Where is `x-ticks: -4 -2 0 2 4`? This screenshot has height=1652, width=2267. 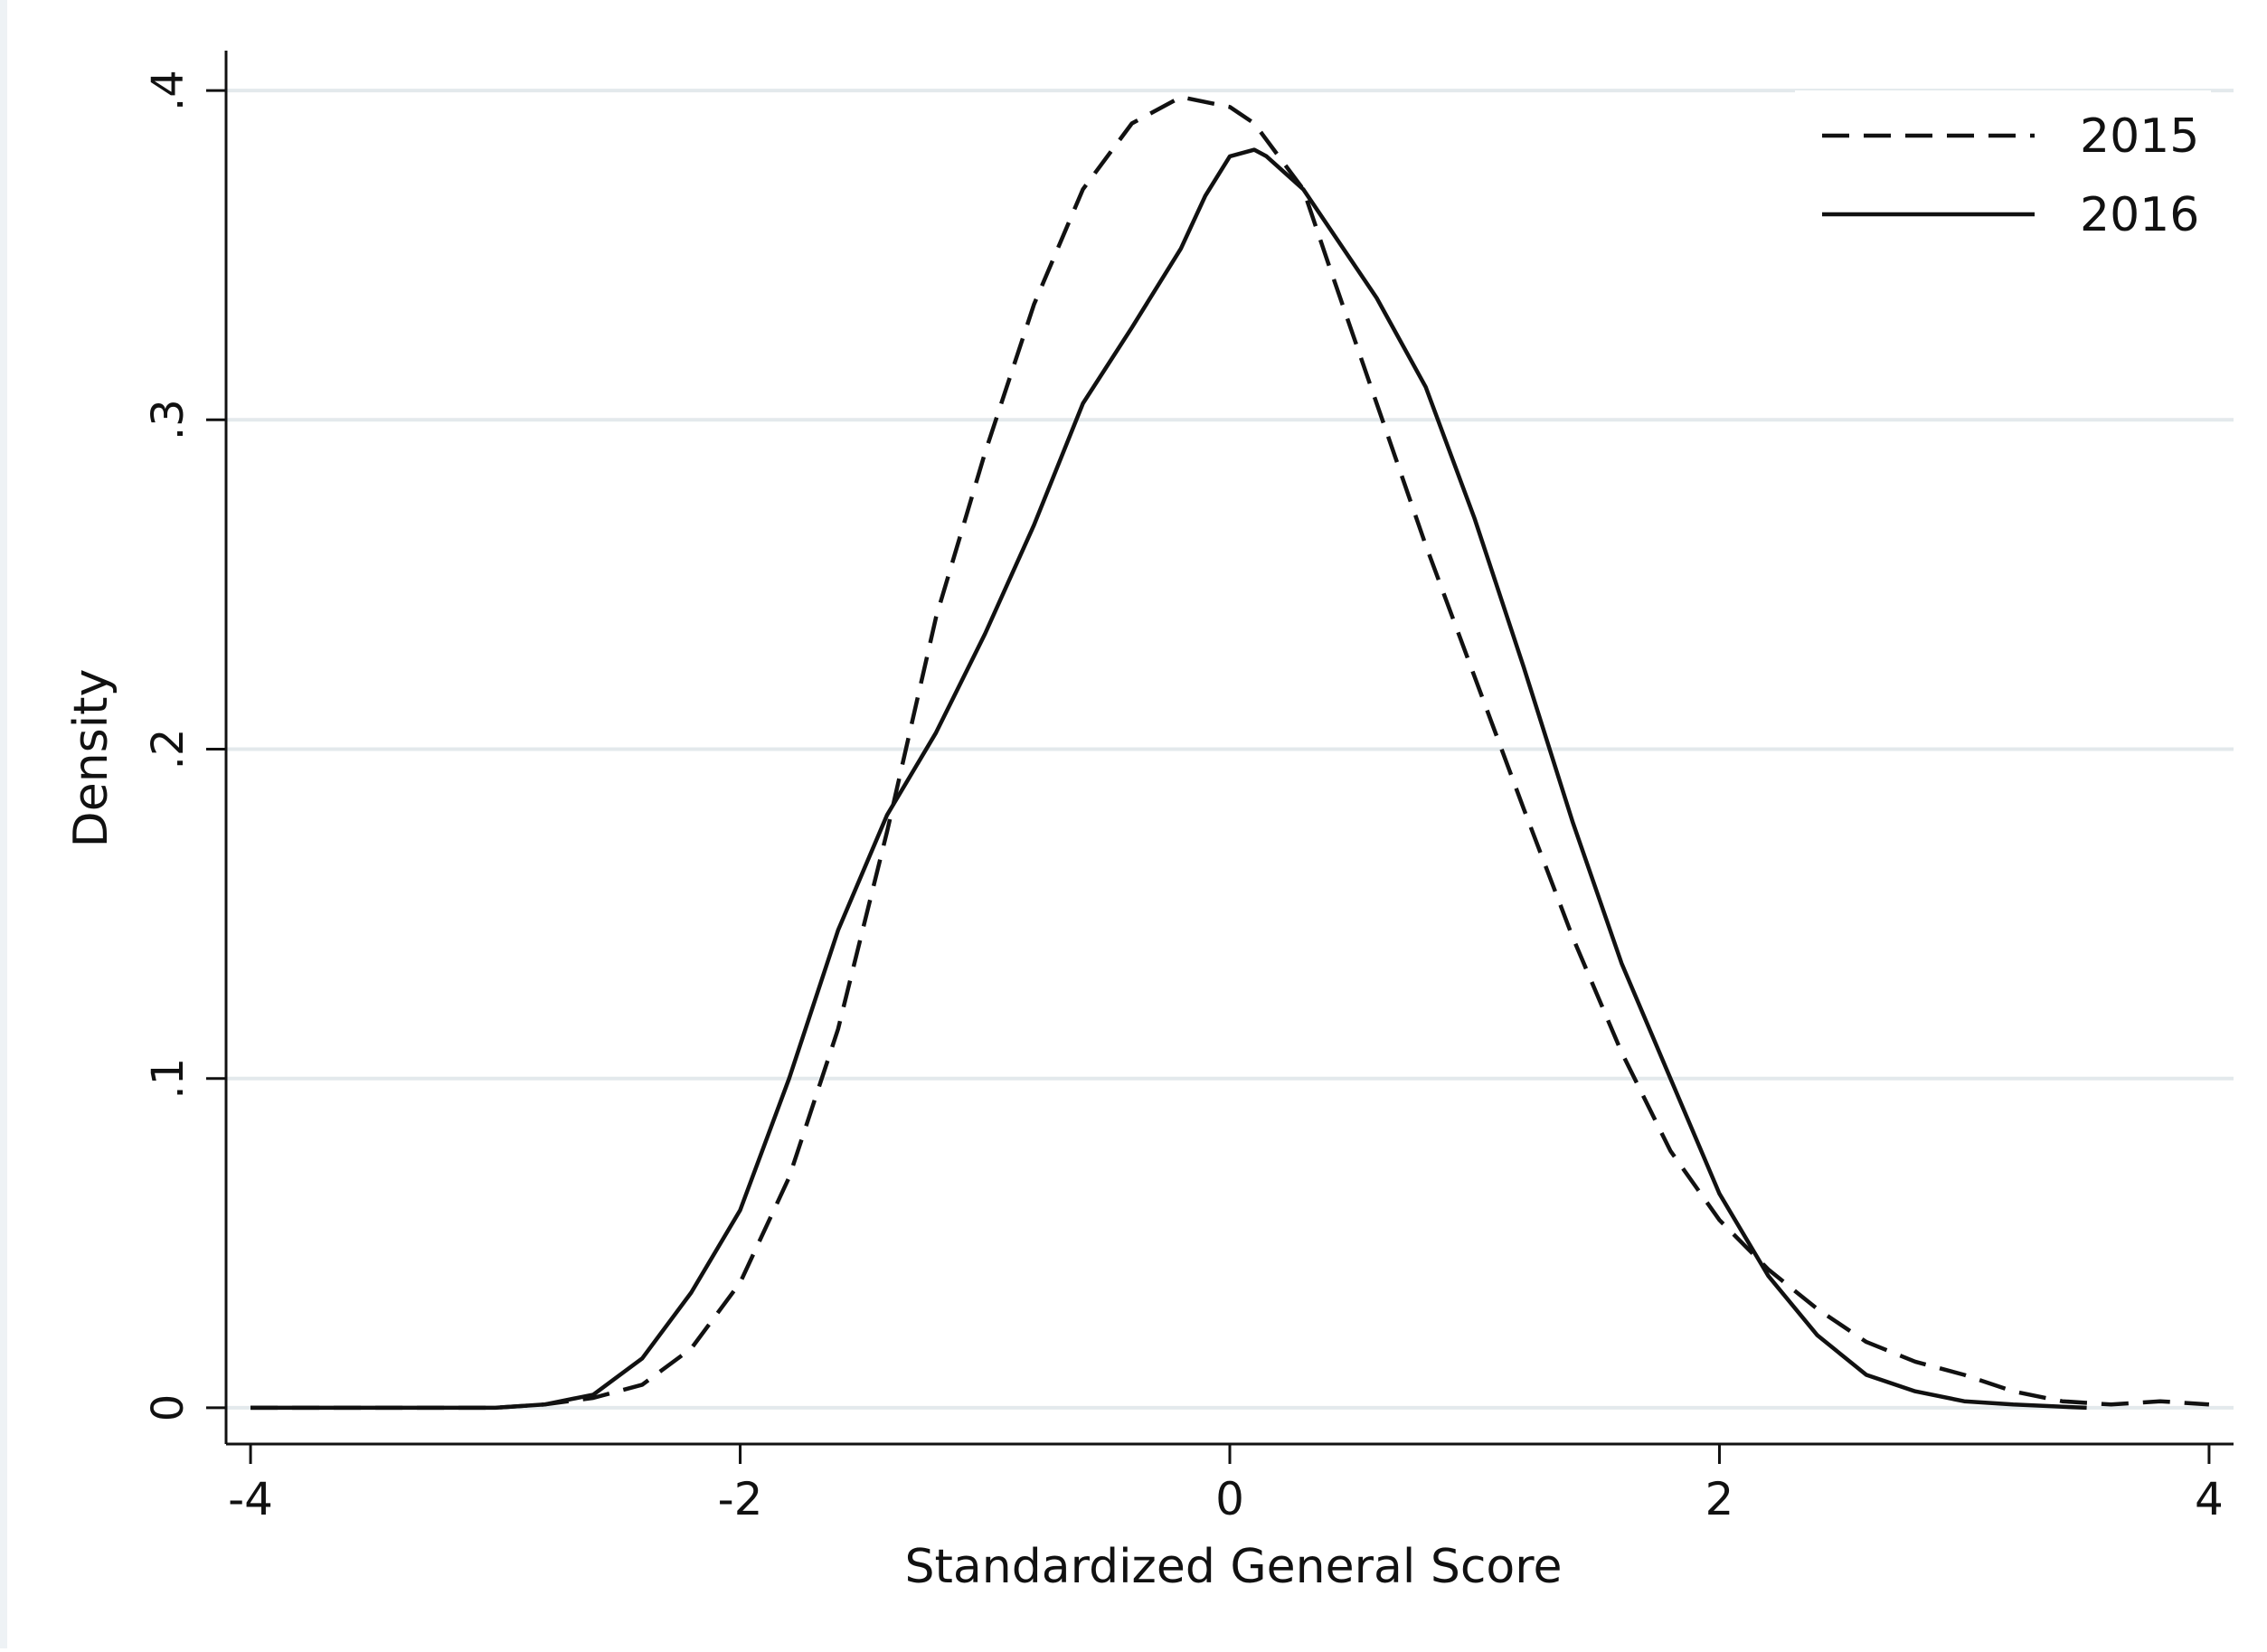 x-ticks: -4 -2 0 2 4 is located at coordinates (1226, 1484).